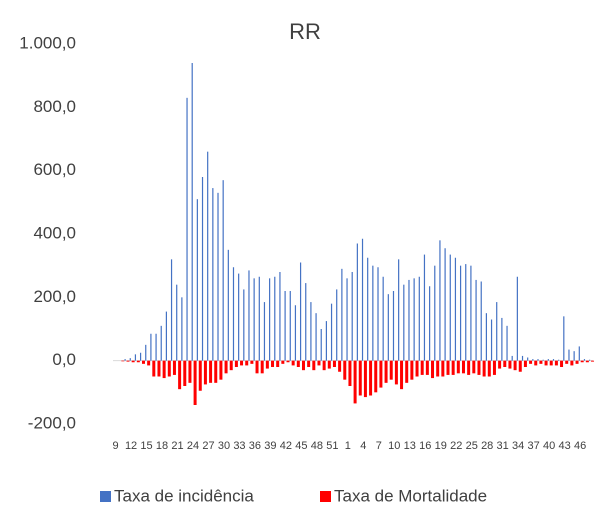  Describe the element at coordinates (487, 446) in the screenshot. I see `x-tick-label: 28` at that location.